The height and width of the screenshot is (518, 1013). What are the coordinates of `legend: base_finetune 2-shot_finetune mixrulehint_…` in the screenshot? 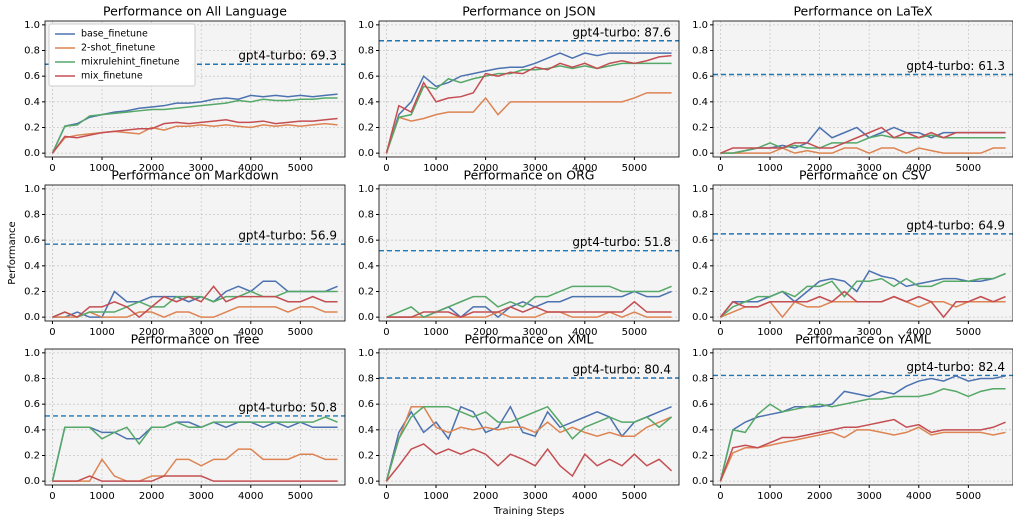 It's located at (122, 55).